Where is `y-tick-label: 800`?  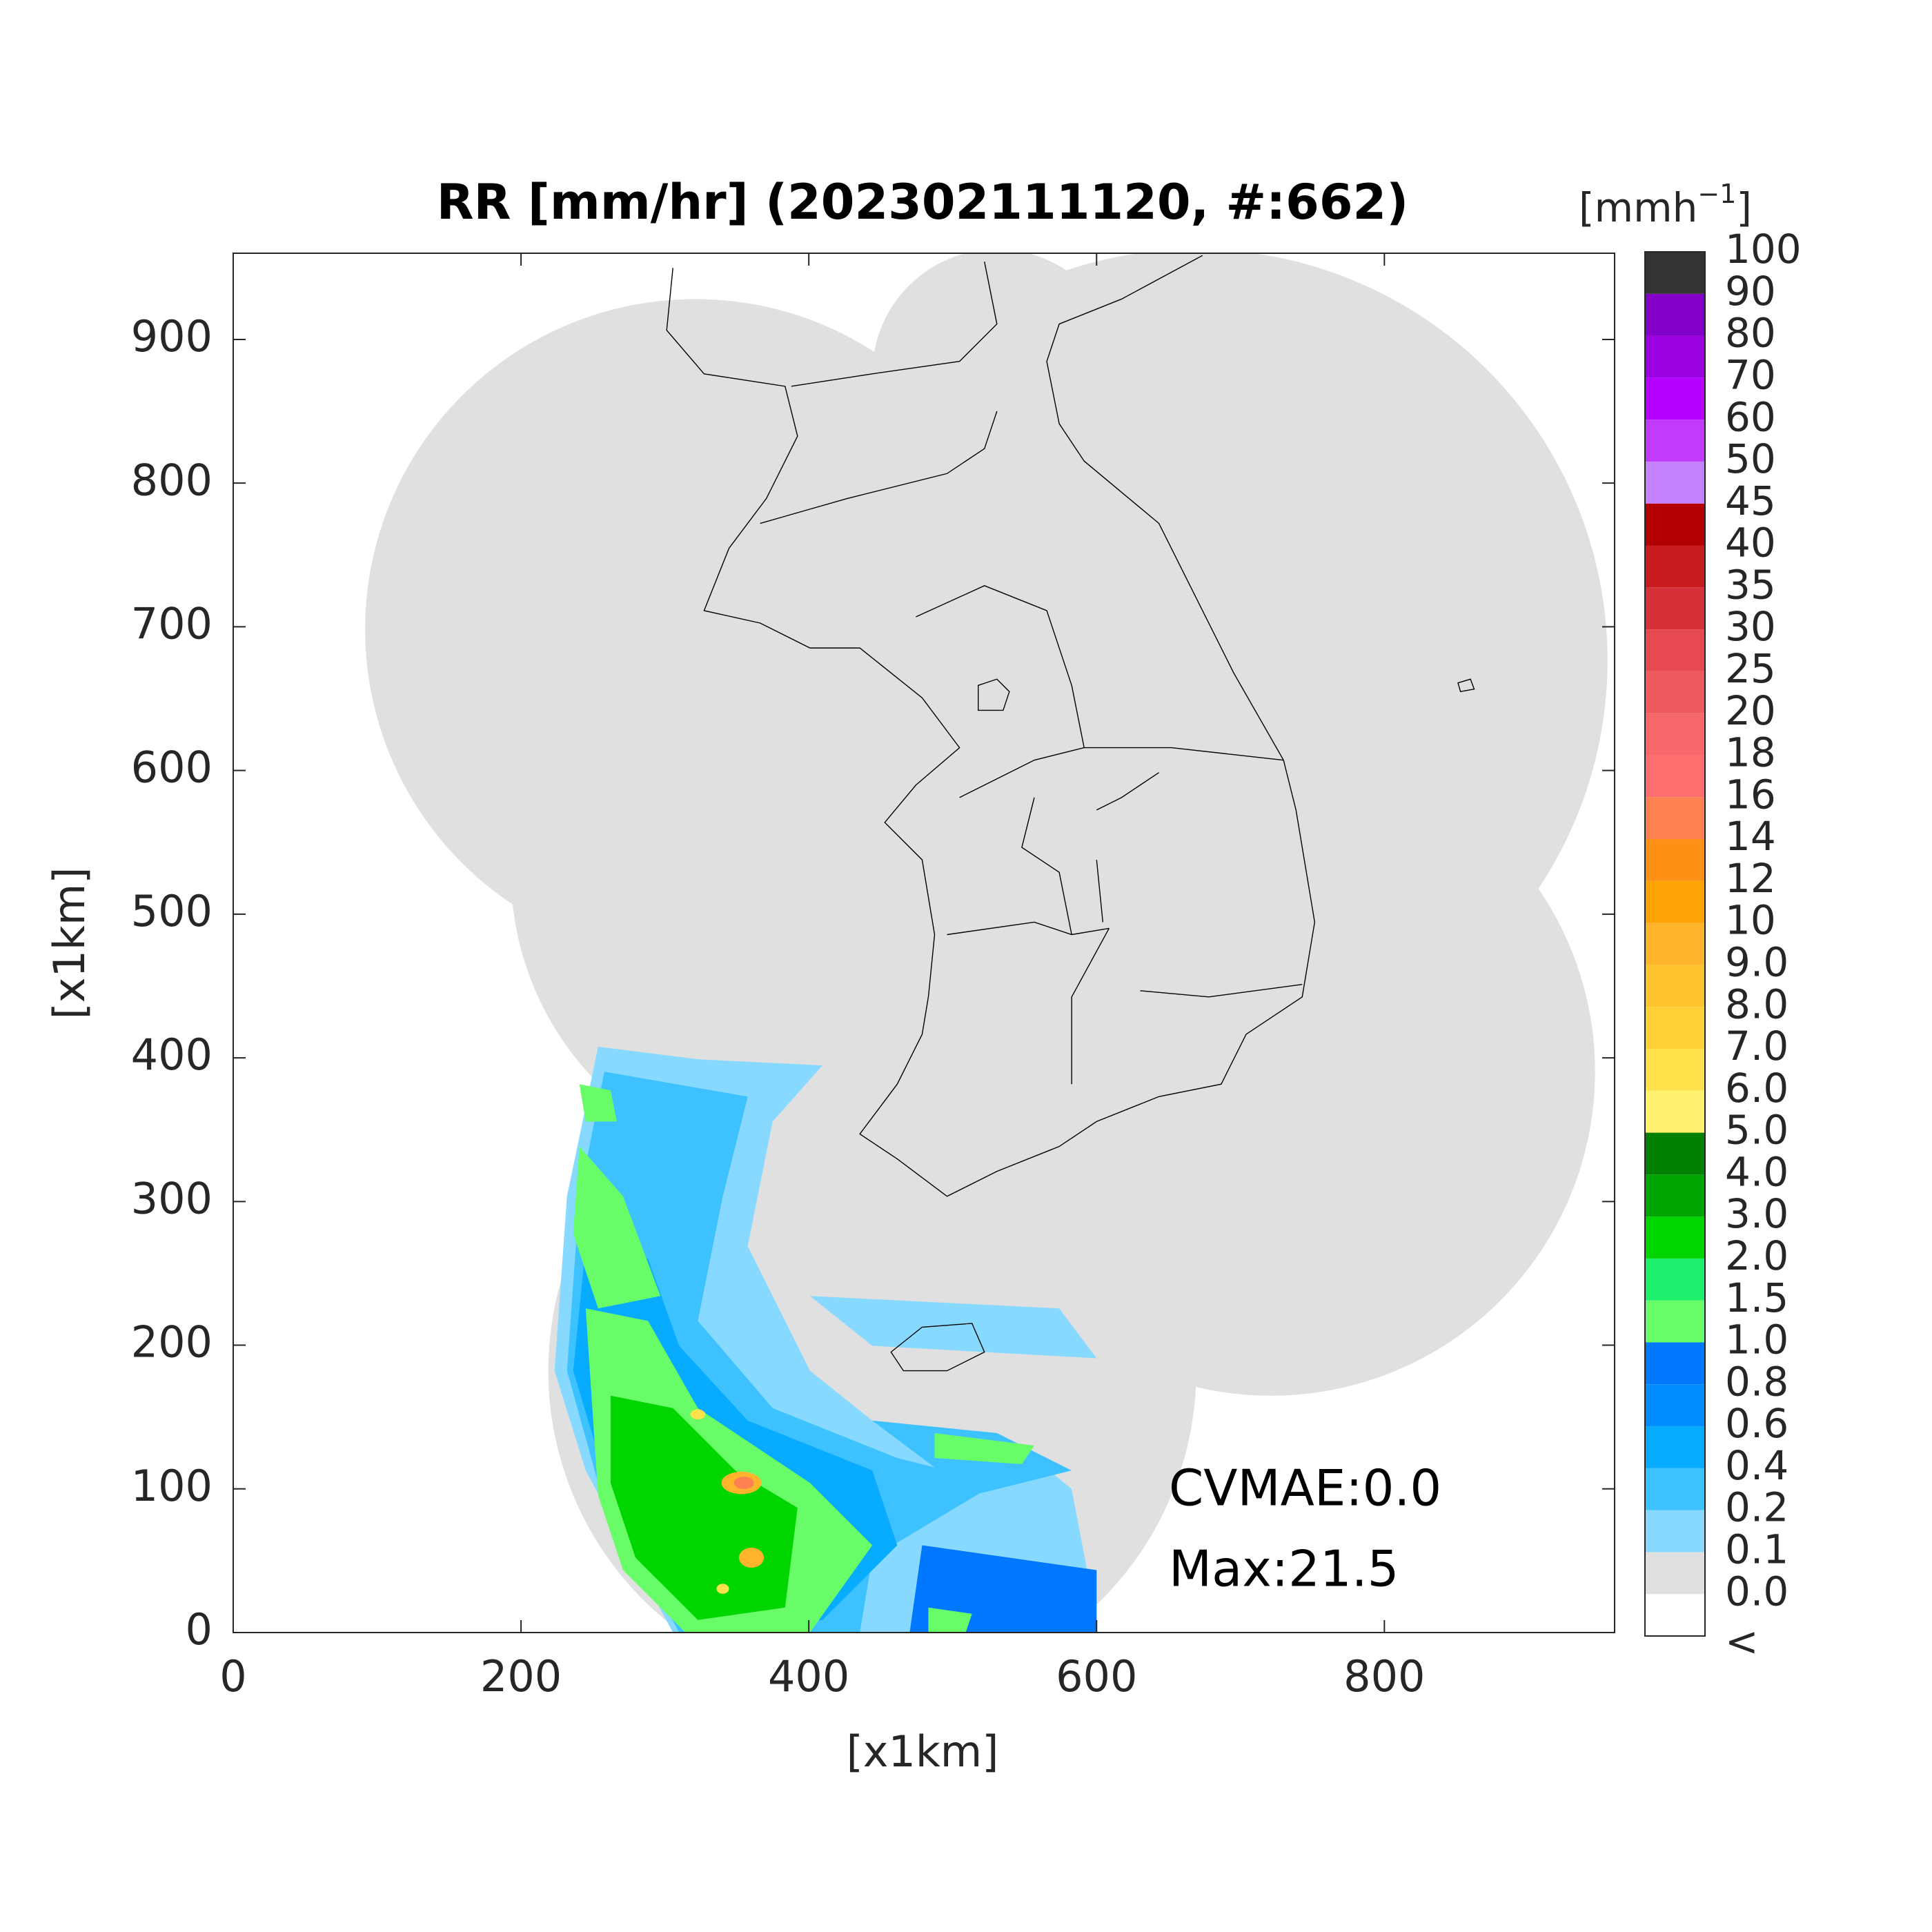 y-tick-label: 800 is located at coordinates (172, 480).